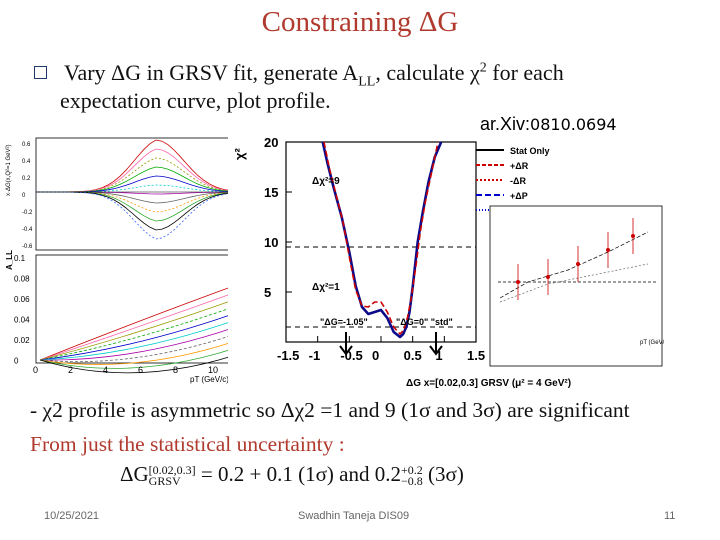 The image size is (720, 540). What do you see at coordinates (175, 370) in the screenshot?
I see `lower-x-tick: 8` at bounding box center [175, 370].